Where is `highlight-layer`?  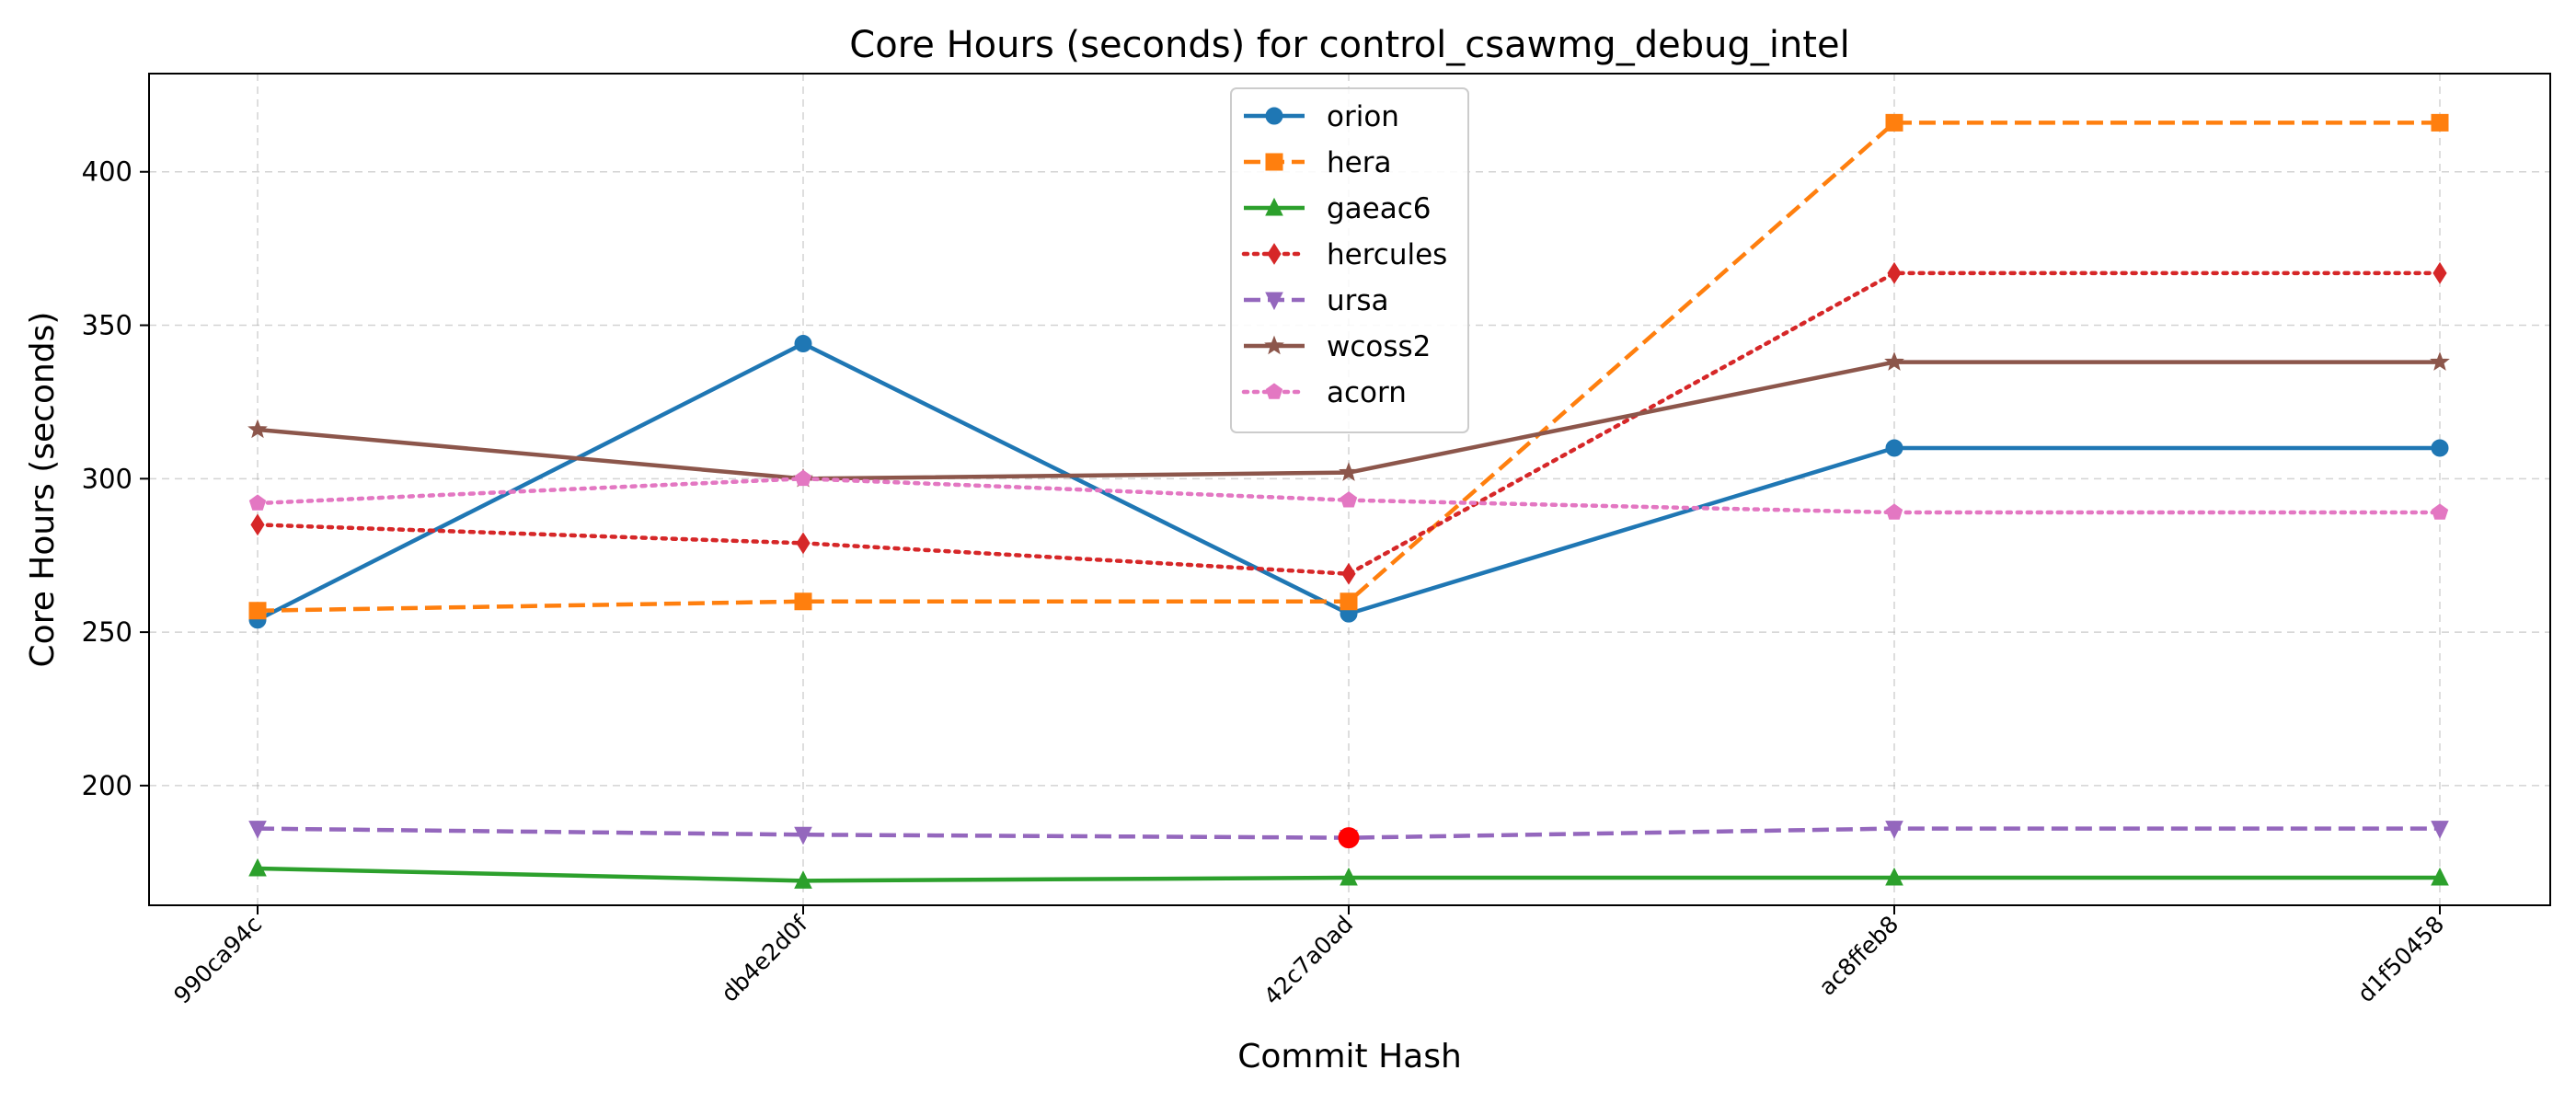 highlight-layer is located at coordinates (1349, 838).